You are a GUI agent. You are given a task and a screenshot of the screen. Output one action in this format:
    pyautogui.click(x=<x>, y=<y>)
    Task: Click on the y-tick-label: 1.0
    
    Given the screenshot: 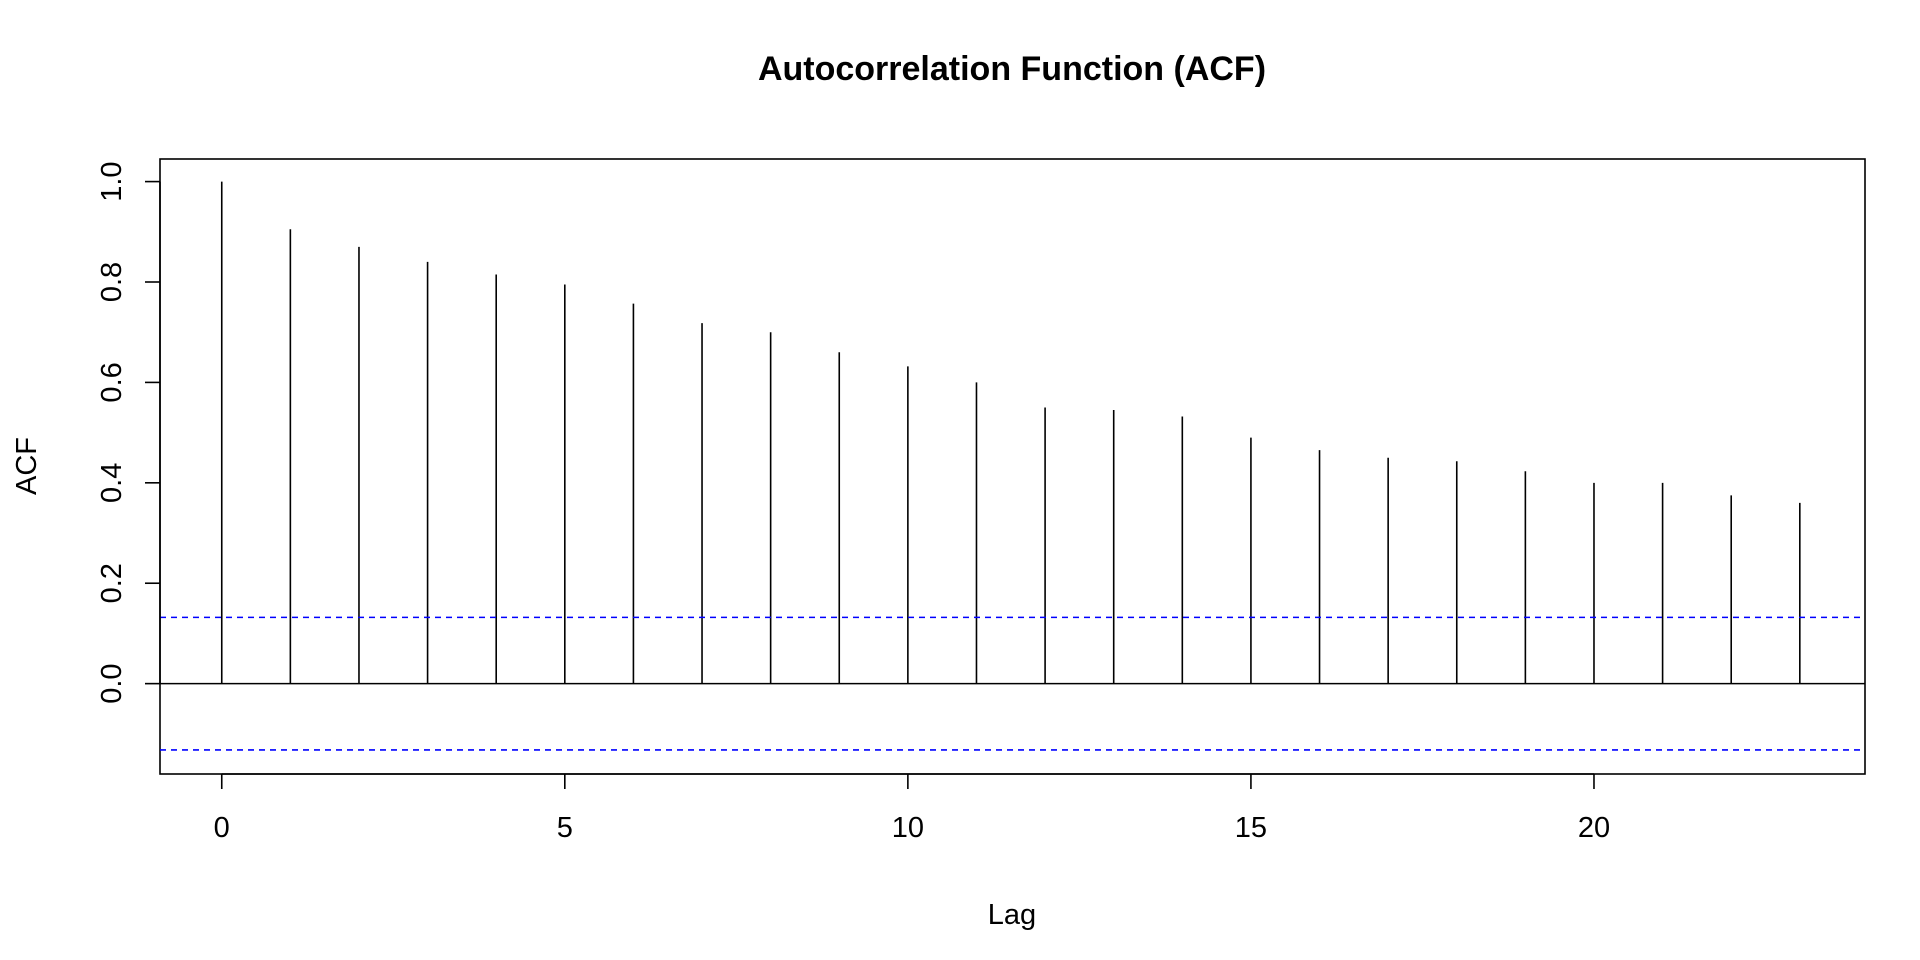 What is the action you would take?
    pyautogui.click(x=112, y=181)
    